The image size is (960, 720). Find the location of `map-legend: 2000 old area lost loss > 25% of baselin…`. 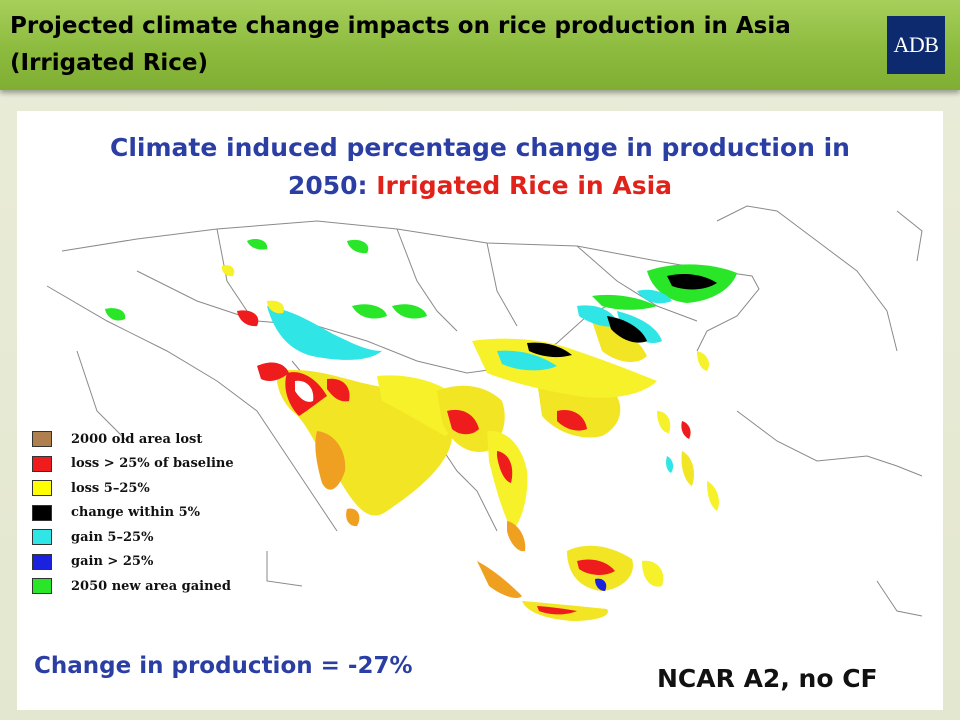

map-legend: 2000 old area lost loss > 25% of baselin… is located at coordinates (133, 513).